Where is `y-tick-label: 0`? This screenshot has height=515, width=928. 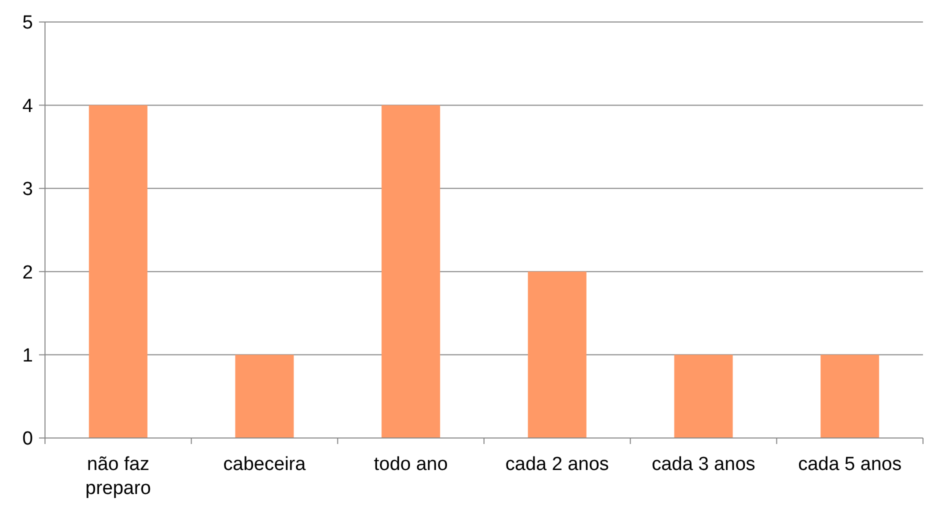 y-tick-label: 0 is located at coordinates (27, 439).